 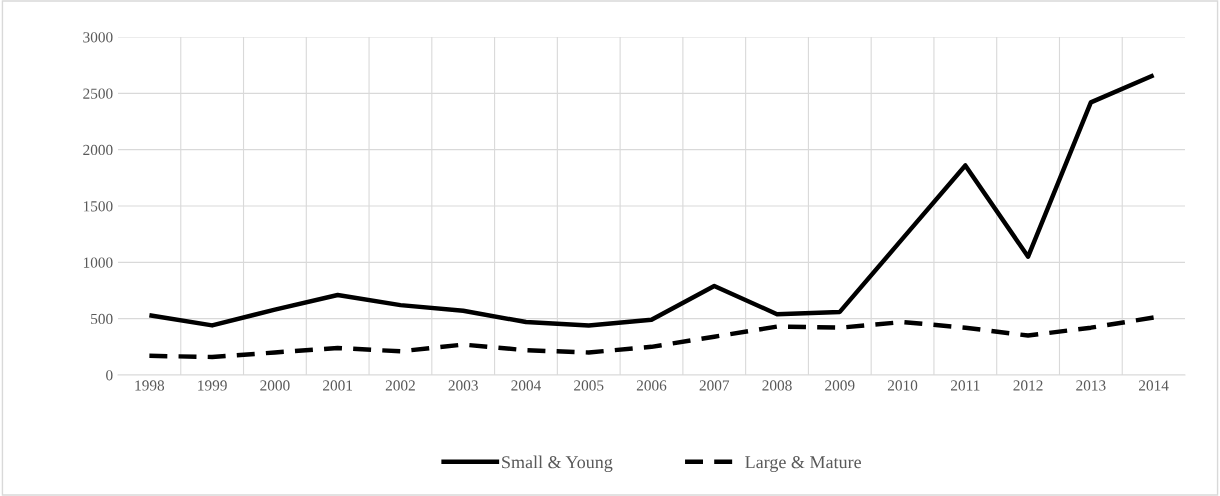 I want to click on x-tick-label: 2002, so click(x=400, y=385).